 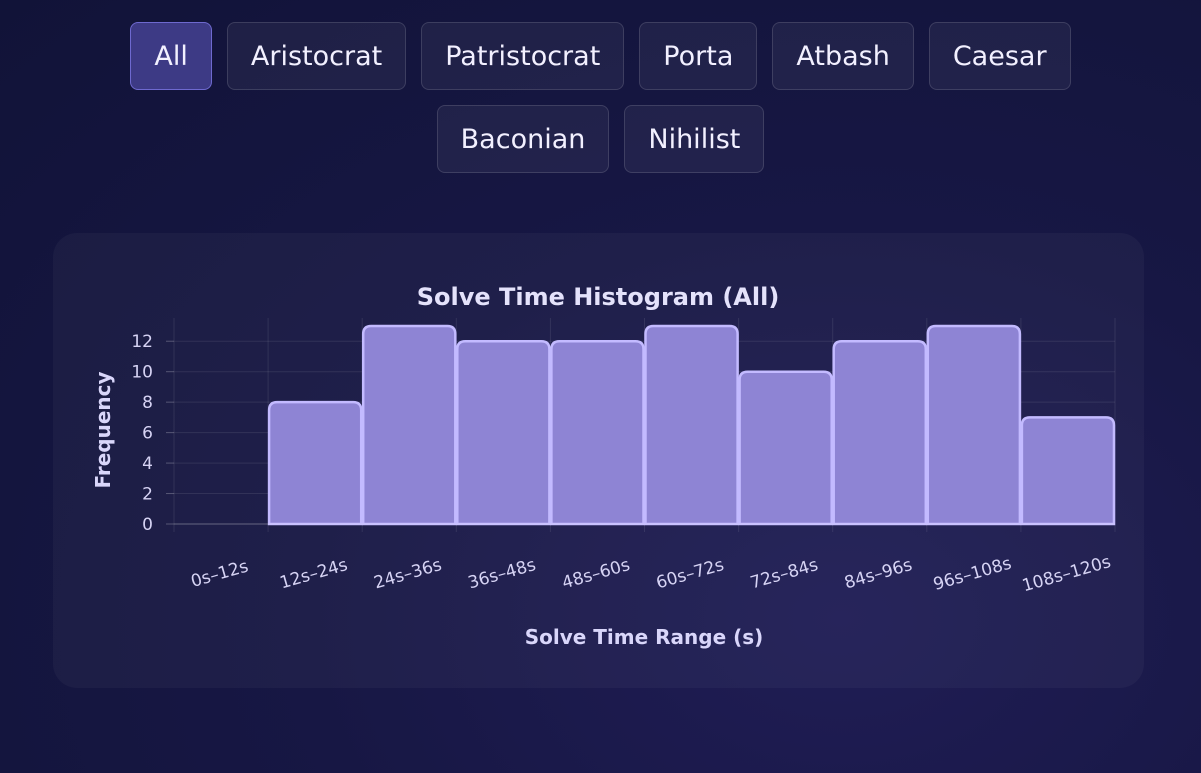 What do you see at coordinates (1066, 574) in the screenshot?
I see `x-tick-label: 108s–120s` at bounding box center [1066, 574].